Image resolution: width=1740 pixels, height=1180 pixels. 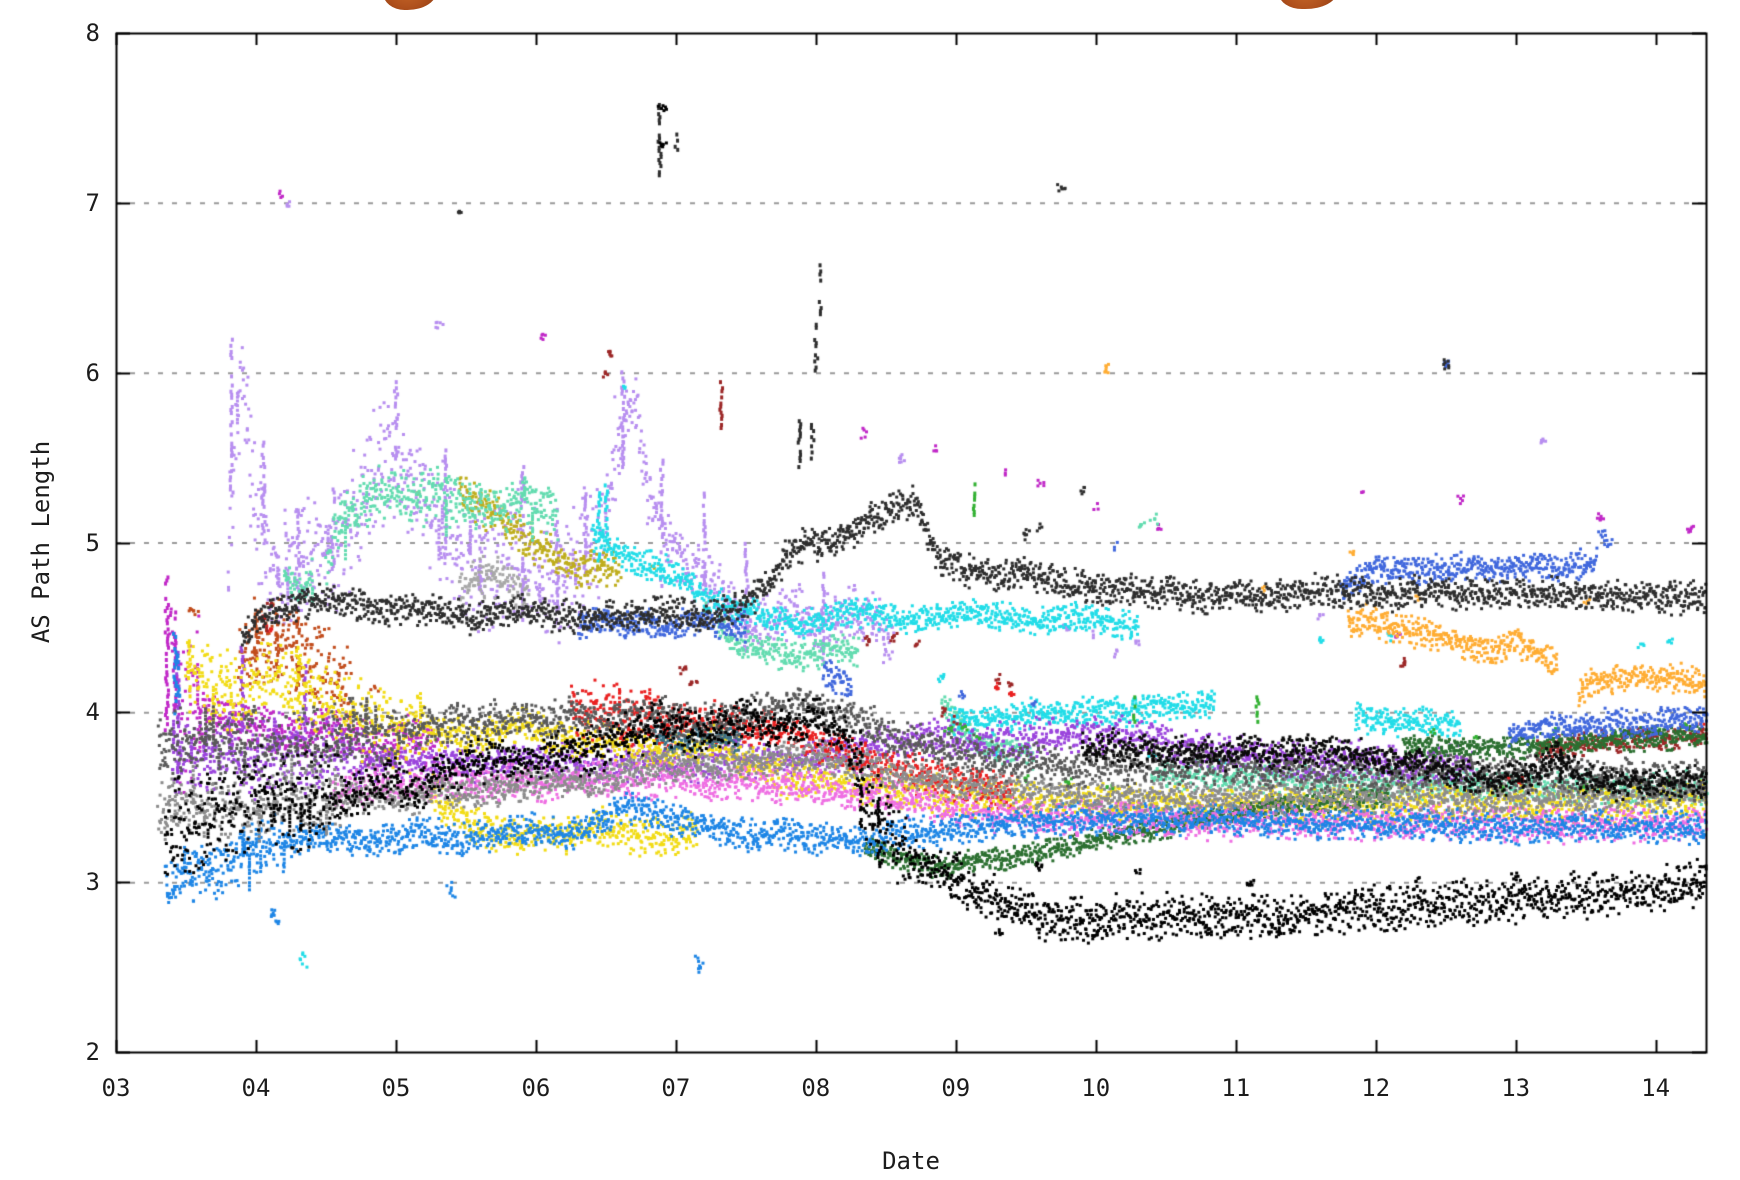 I want to click on x-tick-label: 10, so click(x=1096, y=1088).